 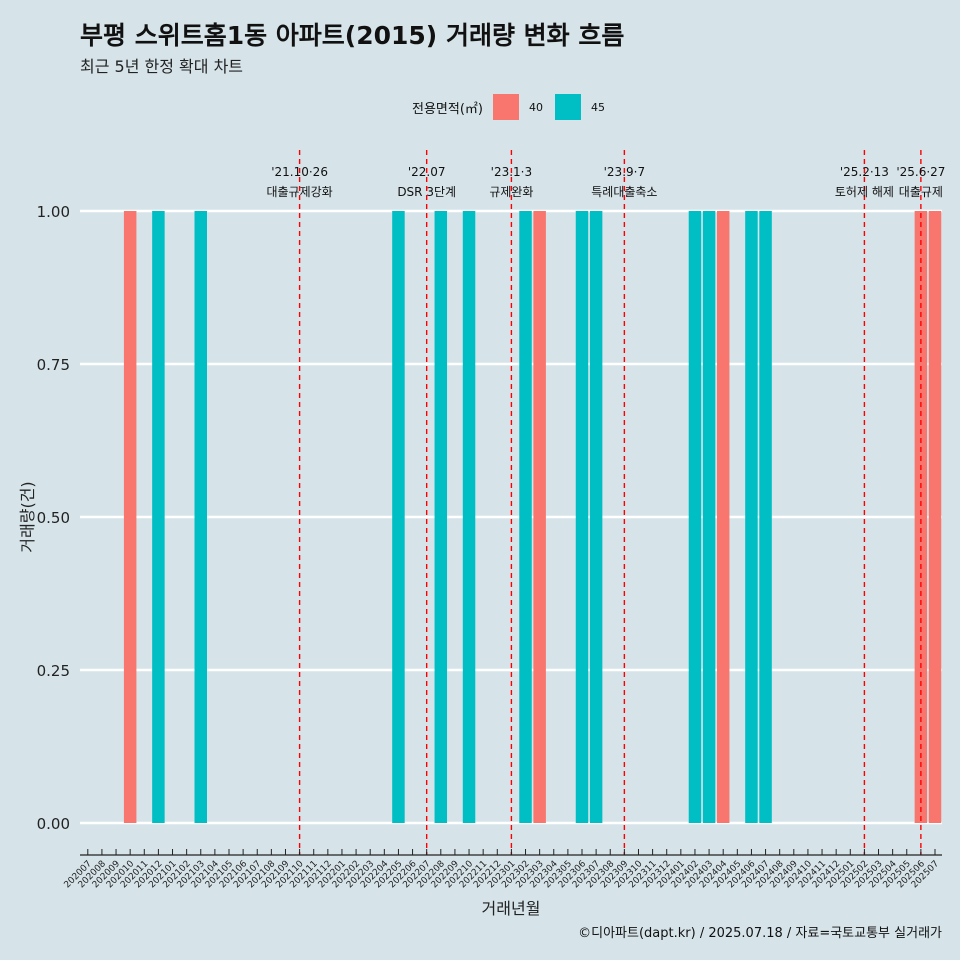 What do you see at coordinates (511, 192) in the screenshot?
I see `event-label: 규제완화` at bounding box center [511, 192].